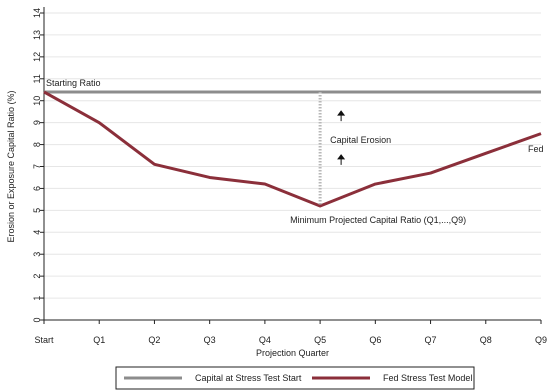 The image size is (548, 390). Describe the element at coordinates (37, 166) in the screenshot. I see `y-tick-label-7: 7` at that location.